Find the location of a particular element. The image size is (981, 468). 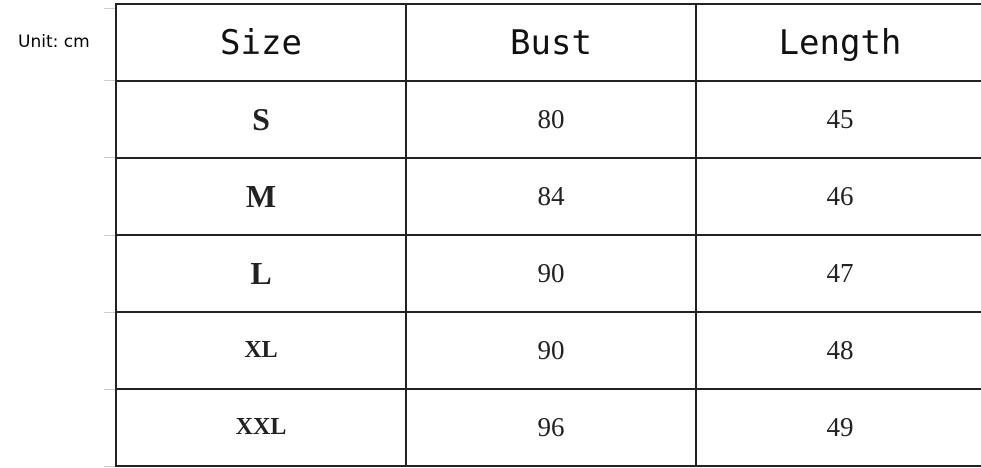

table-row: M 84 46 is located at coordinates (548, 196).